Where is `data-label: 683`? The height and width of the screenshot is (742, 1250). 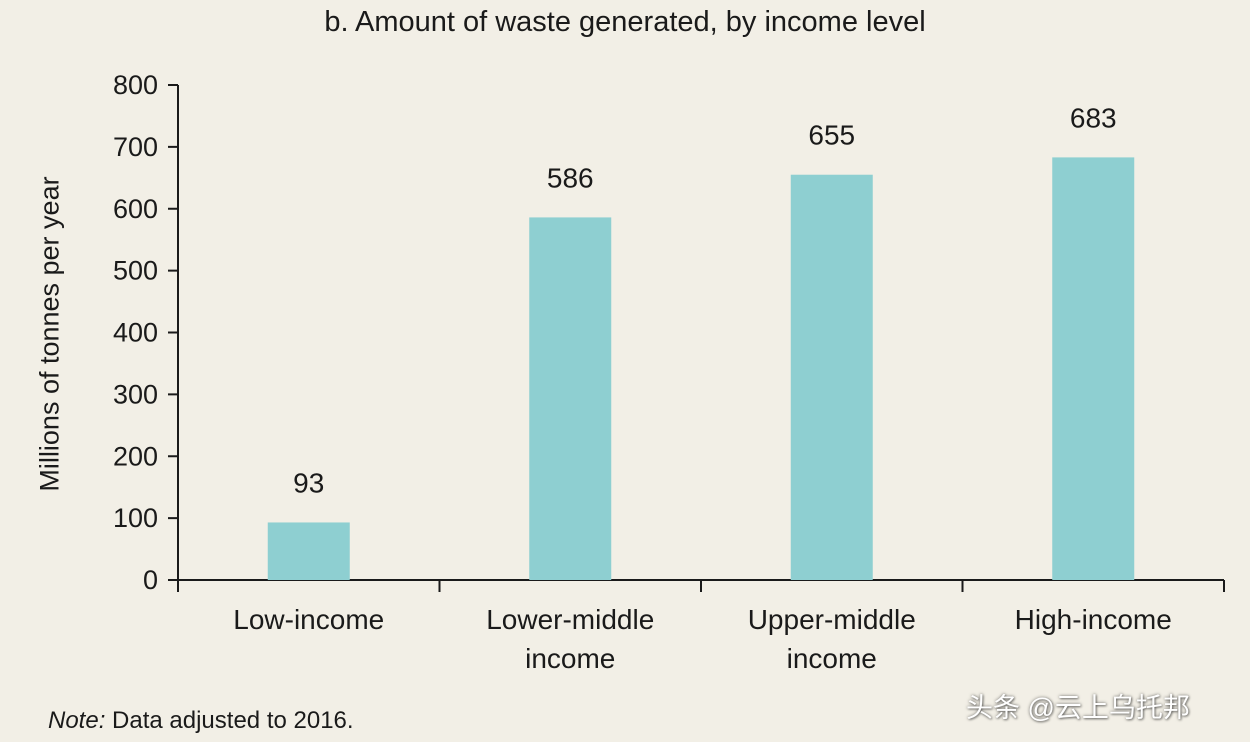
data-label: 683 is located at coordinates (1093, 117).